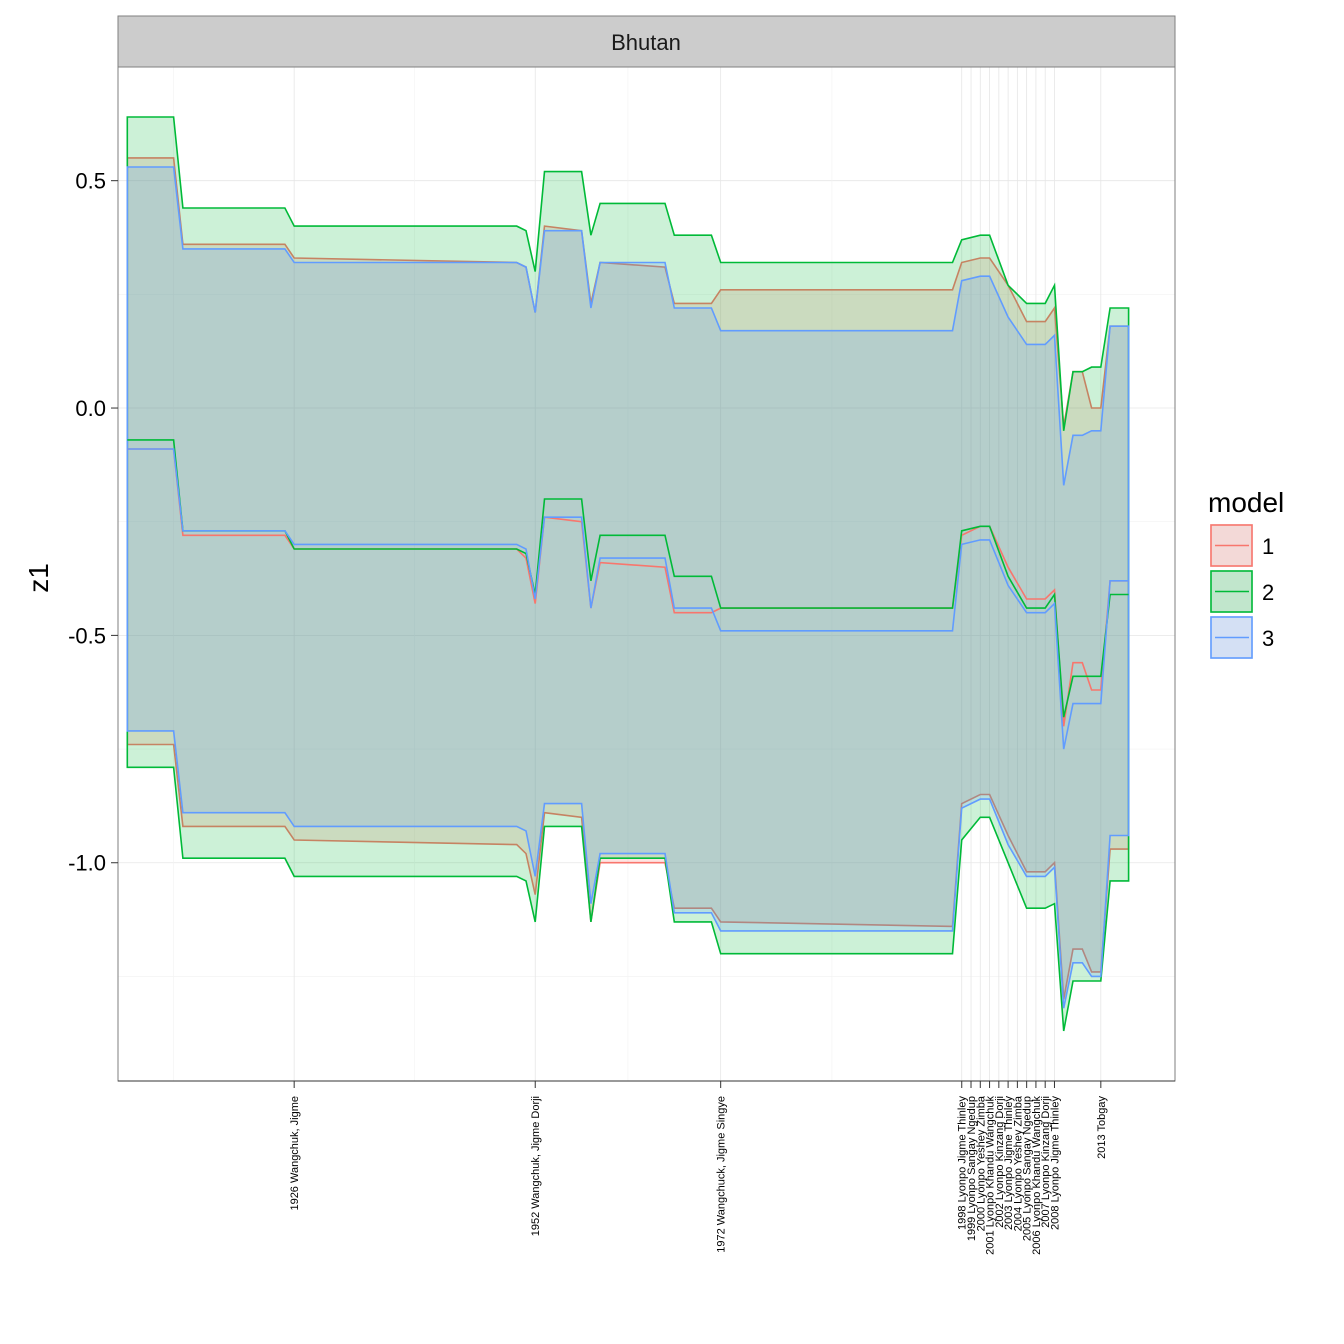 The image size is (1344, 1344). Describe the element at coordinates (536, 1166) in the screenshot. I see `x-tick-label: 1952 Wangchuk, Jigme Dorji` at that location.